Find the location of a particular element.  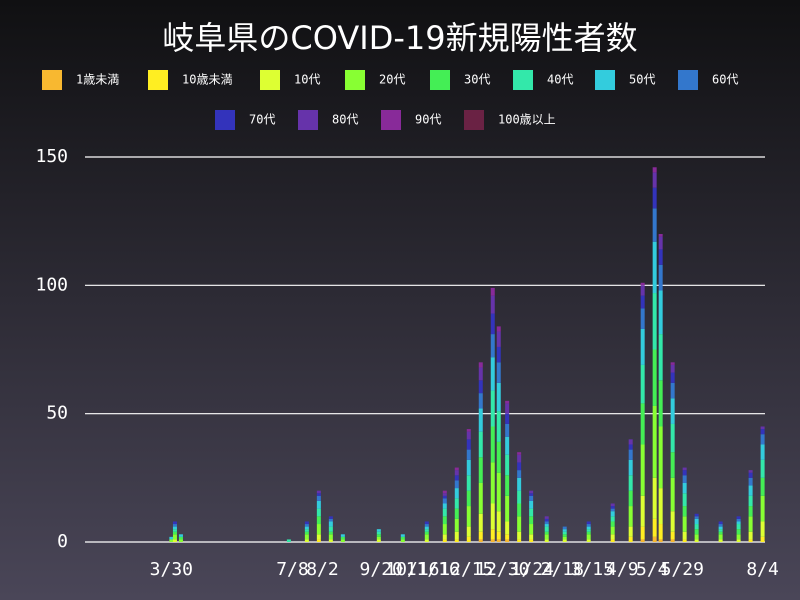

x-tick-label: 7/8 is located at coordinates (292, 569).